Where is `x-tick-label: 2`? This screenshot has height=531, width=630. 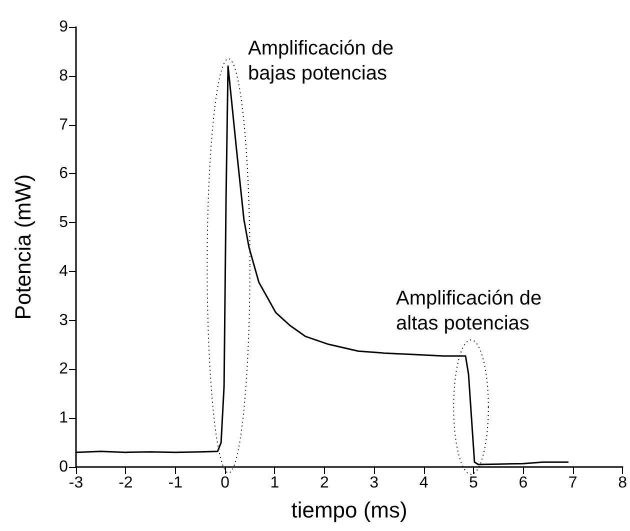
x-tick-label: 2 is located at coordinates (324, 483).